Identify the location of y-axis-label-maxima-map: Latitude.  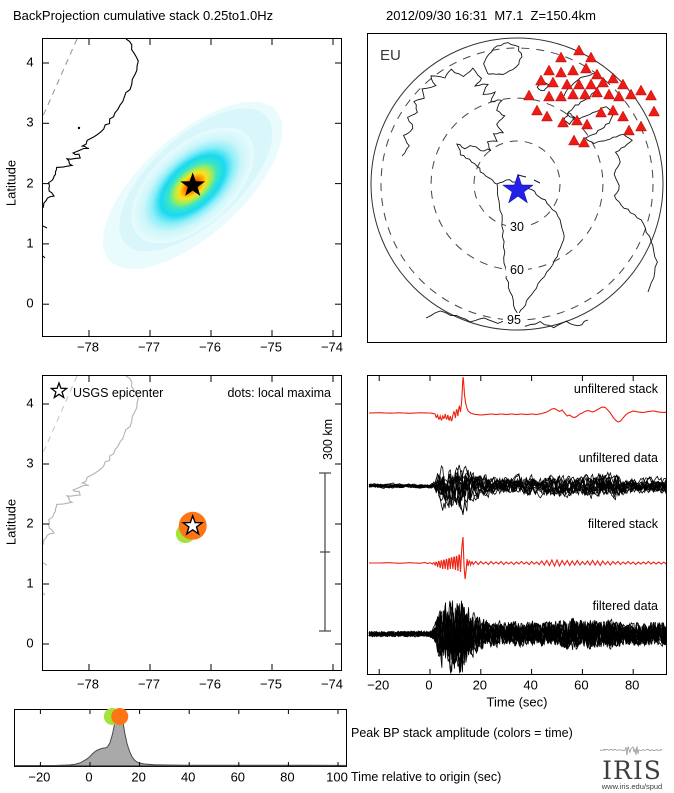
(11, 522).